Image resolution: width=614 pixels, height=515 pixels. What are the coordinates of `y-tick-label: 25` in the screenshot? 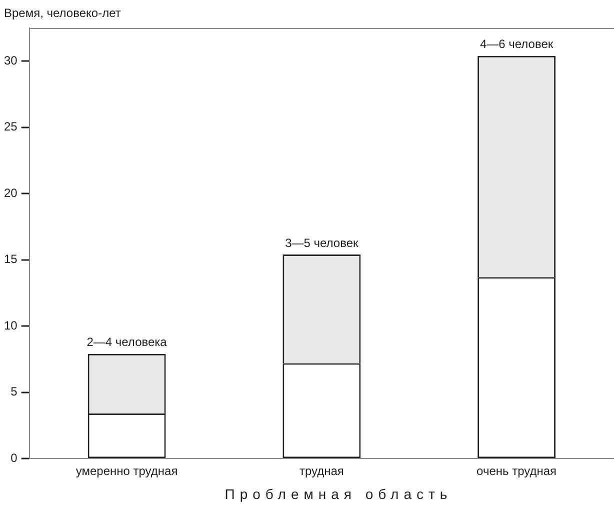 It's located at (11, 127).